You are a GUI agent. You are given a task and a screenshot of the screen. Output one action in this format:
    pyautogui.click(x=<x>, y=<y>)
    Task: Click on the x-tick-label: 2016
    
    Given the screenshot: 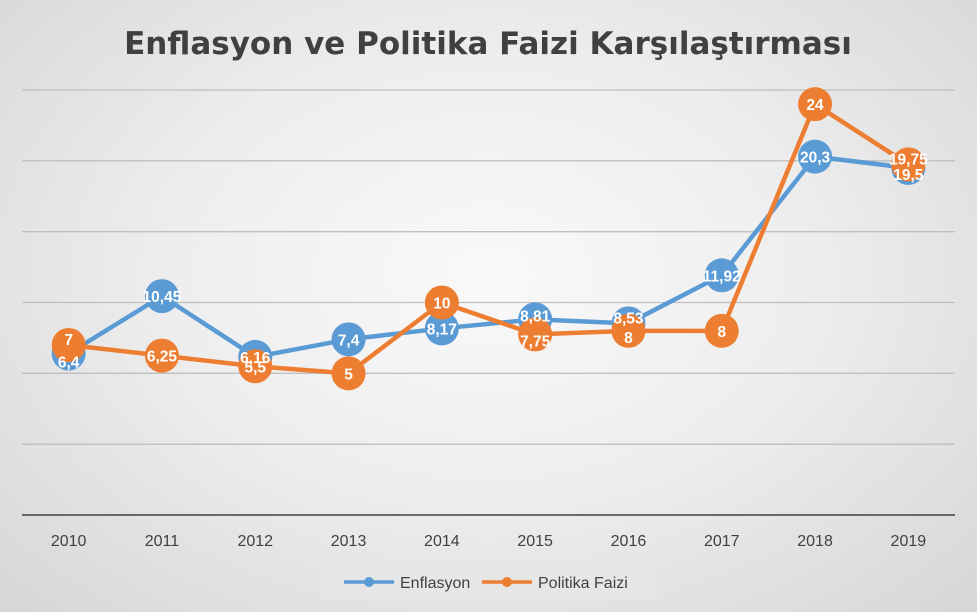 What is the action you would take?
    pyautogui.click(x=629, y=541)
    